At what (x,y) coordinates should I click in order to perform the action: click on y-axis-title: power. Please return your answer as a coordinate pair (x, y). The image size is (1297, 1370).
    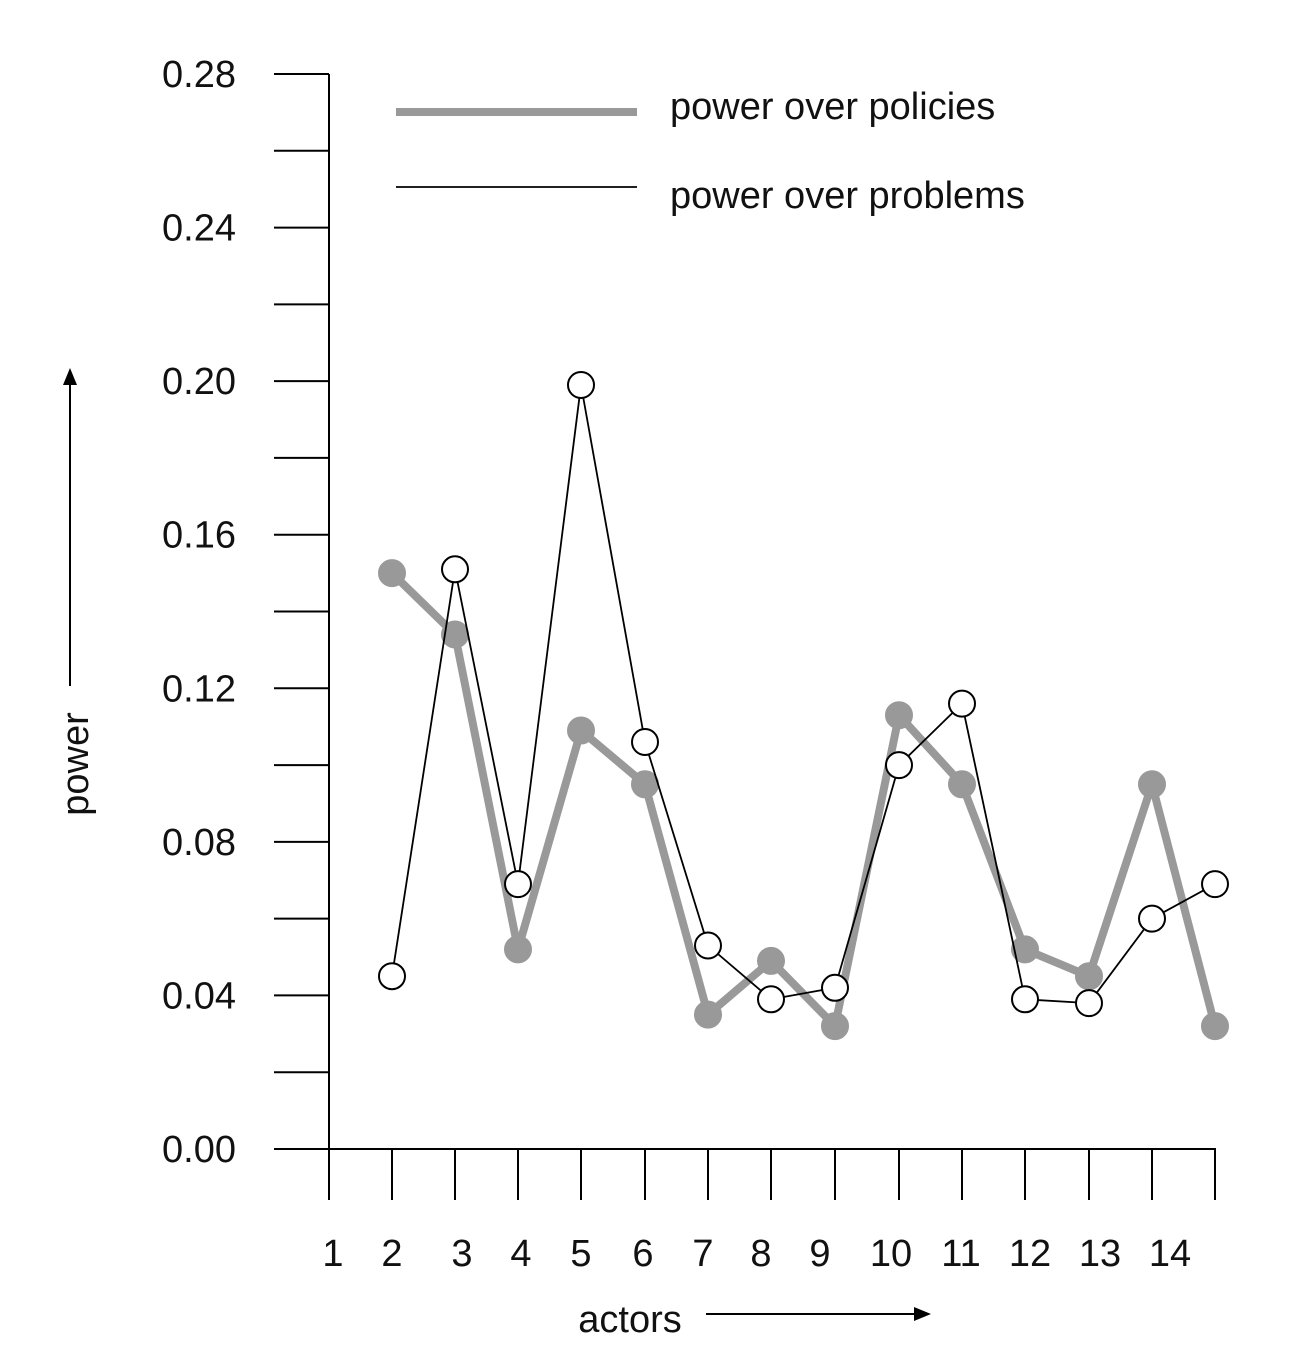
    Looking at the image, I should click on (76, 764).